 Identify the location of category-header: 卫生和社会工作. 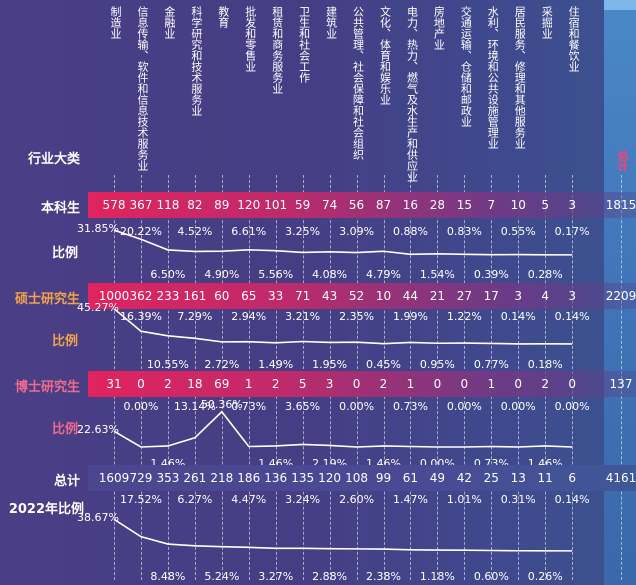
(304, 44).